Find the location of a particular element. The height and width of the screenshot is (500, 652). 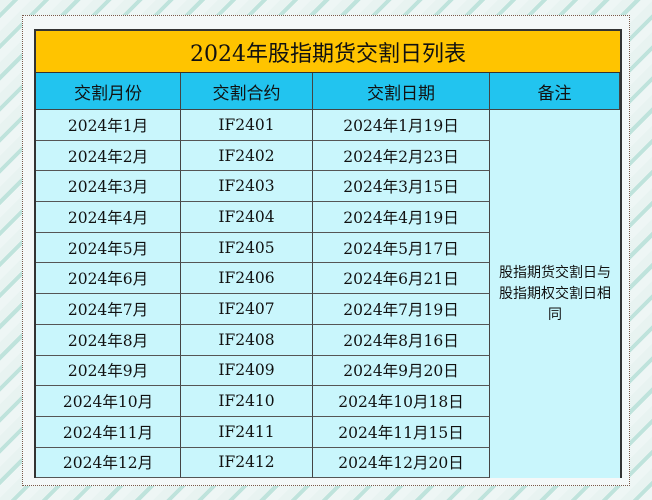

date-cell: 2024年2月23日 is located at coordinates (401, 156).